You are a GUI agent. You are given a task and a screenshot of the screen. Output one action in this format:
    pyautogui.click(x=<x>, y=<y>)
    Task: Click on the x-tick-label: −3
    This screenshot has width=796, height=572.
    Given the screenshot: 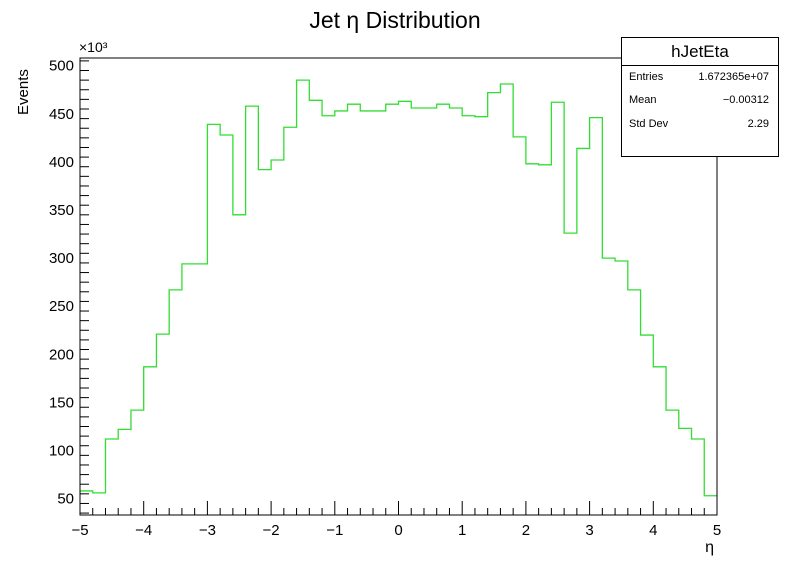 What is the action you would take?
    pyautogui.click(x=207, y=530)
    